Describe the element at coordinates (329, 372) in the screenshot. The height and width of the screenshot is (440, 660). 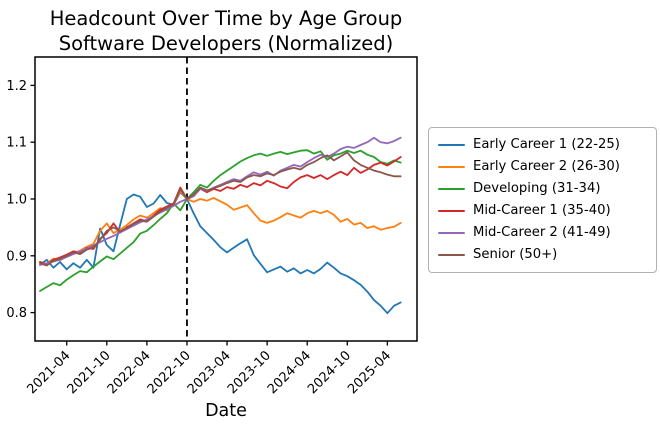
I see `x-tick-label: 2024-10` at that location.